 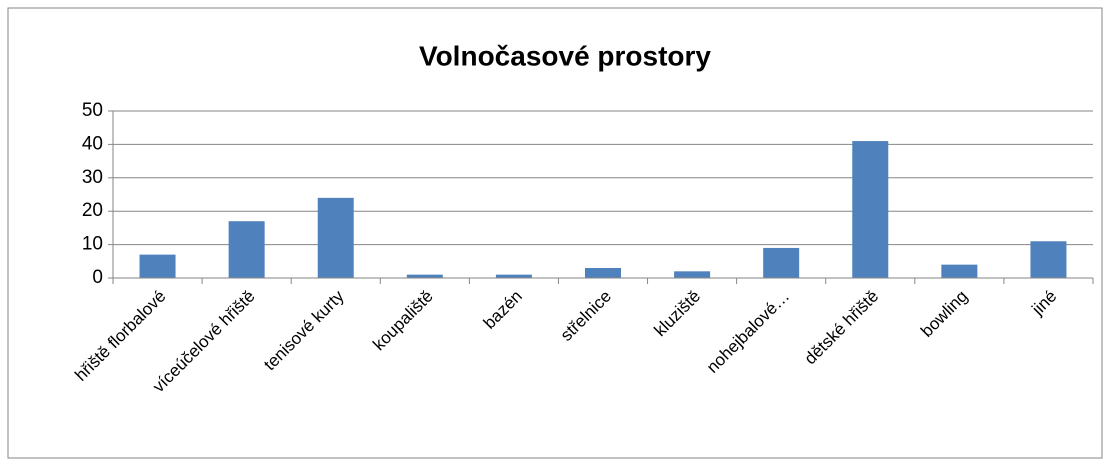 I want to click on y-tick-label: 50, so click(x=92, y=110).